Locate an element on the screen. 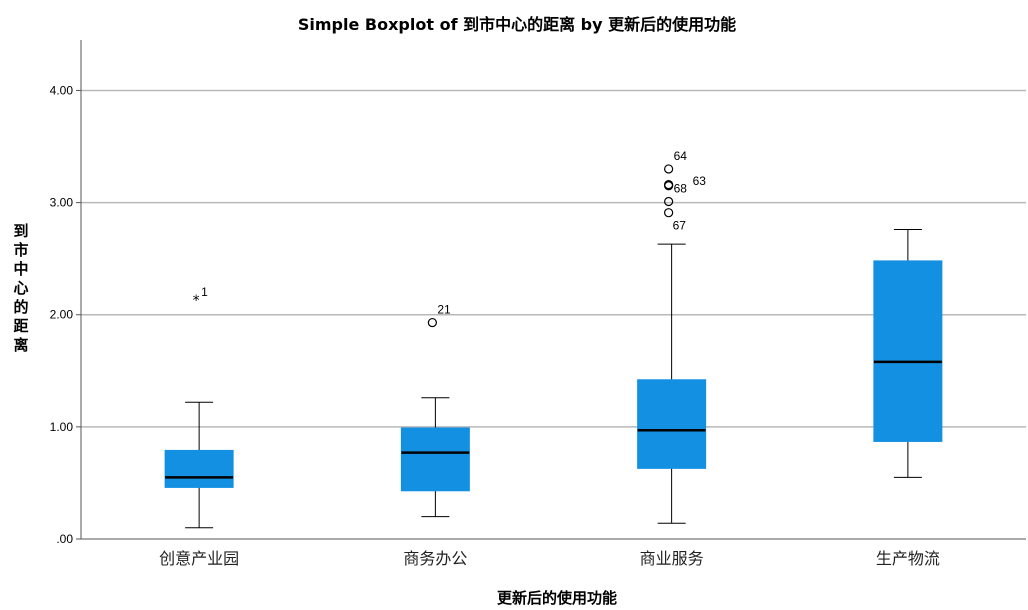 Image resolution: width=1028 pixels, height=610 pixels. x-axis-title: 更新后的使用功能 is located at coordinates (557, 598).